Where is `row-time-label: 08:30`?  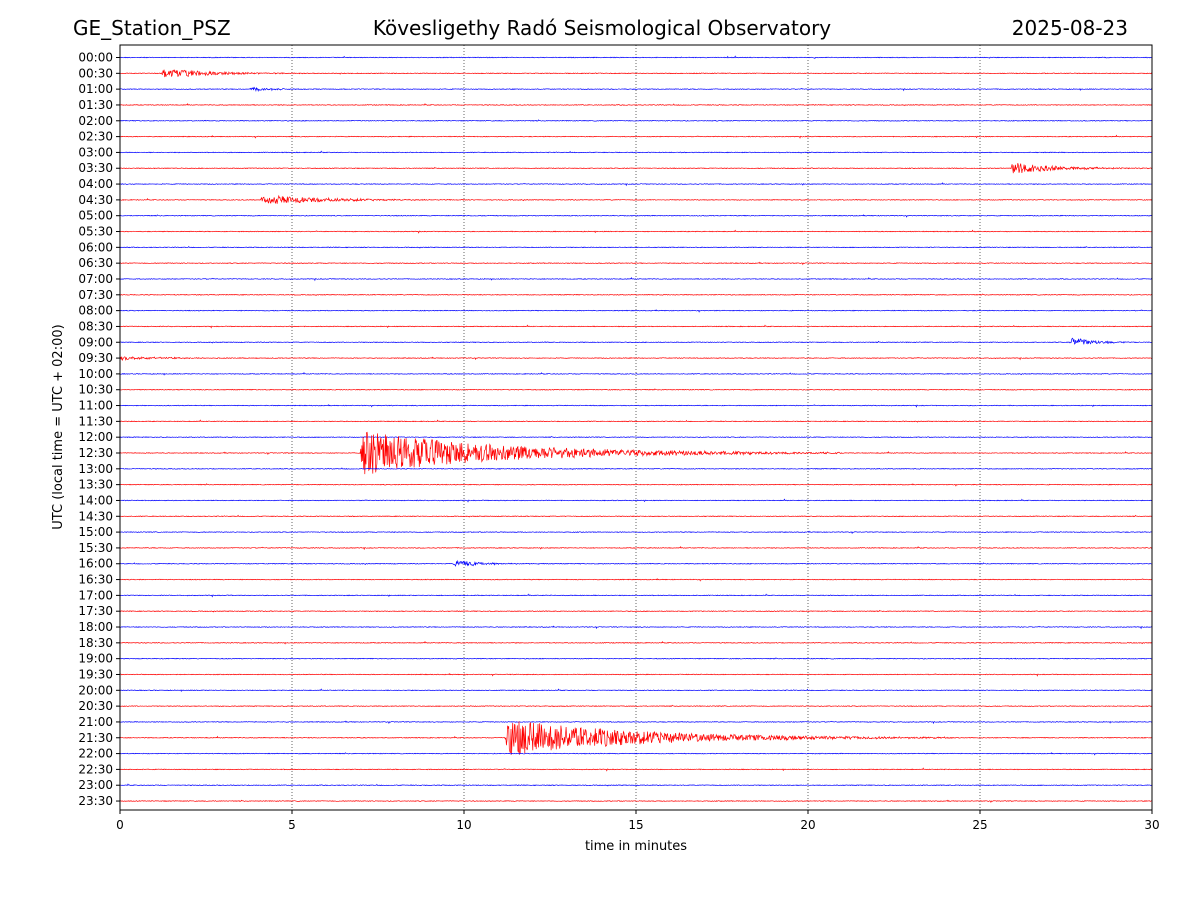
row-time-label: 08:30 is located at coordinates (95, 326).